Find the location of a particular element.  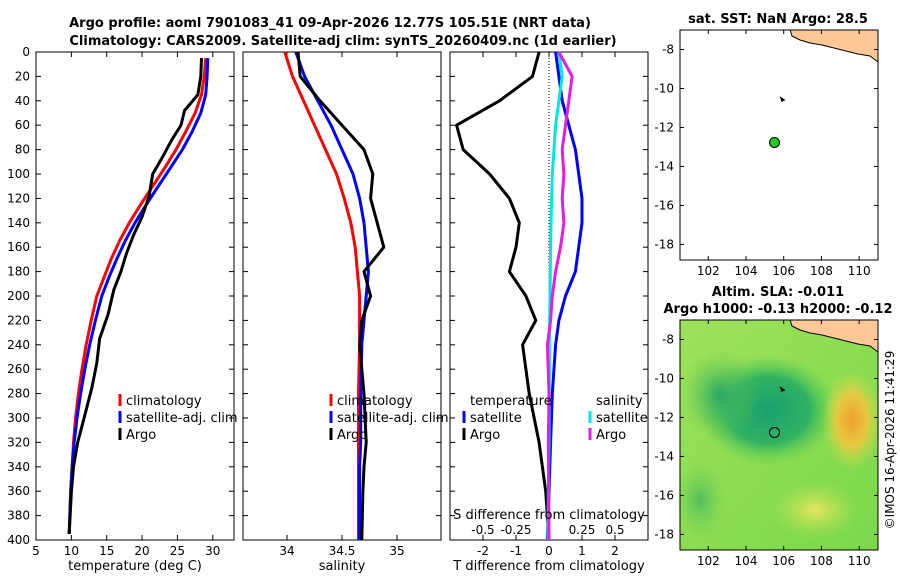

y-tick-label: 260 is located at coordinates (18, 369).